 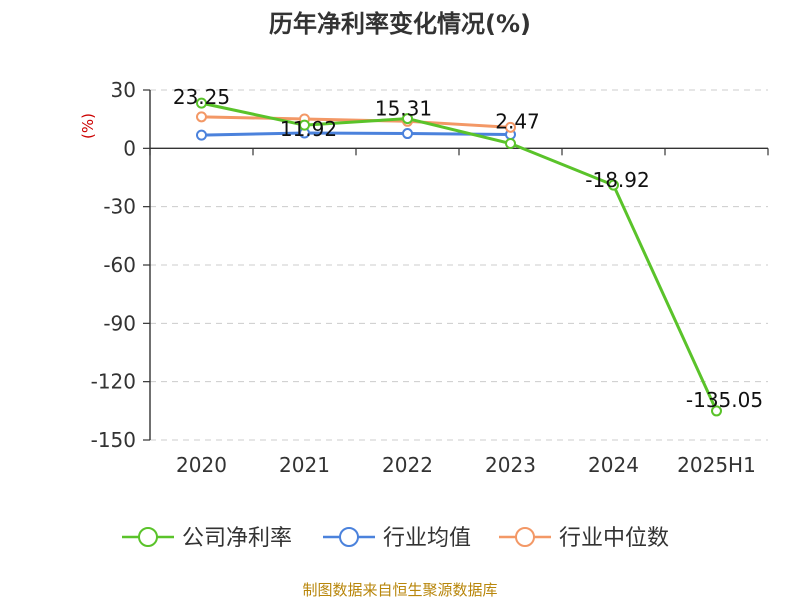 What do you see at coordinates (399, 590) in the screenshot?
I see `source-note: 制图数据来自恒生聚源数据库` at bounding box center [399, 590].